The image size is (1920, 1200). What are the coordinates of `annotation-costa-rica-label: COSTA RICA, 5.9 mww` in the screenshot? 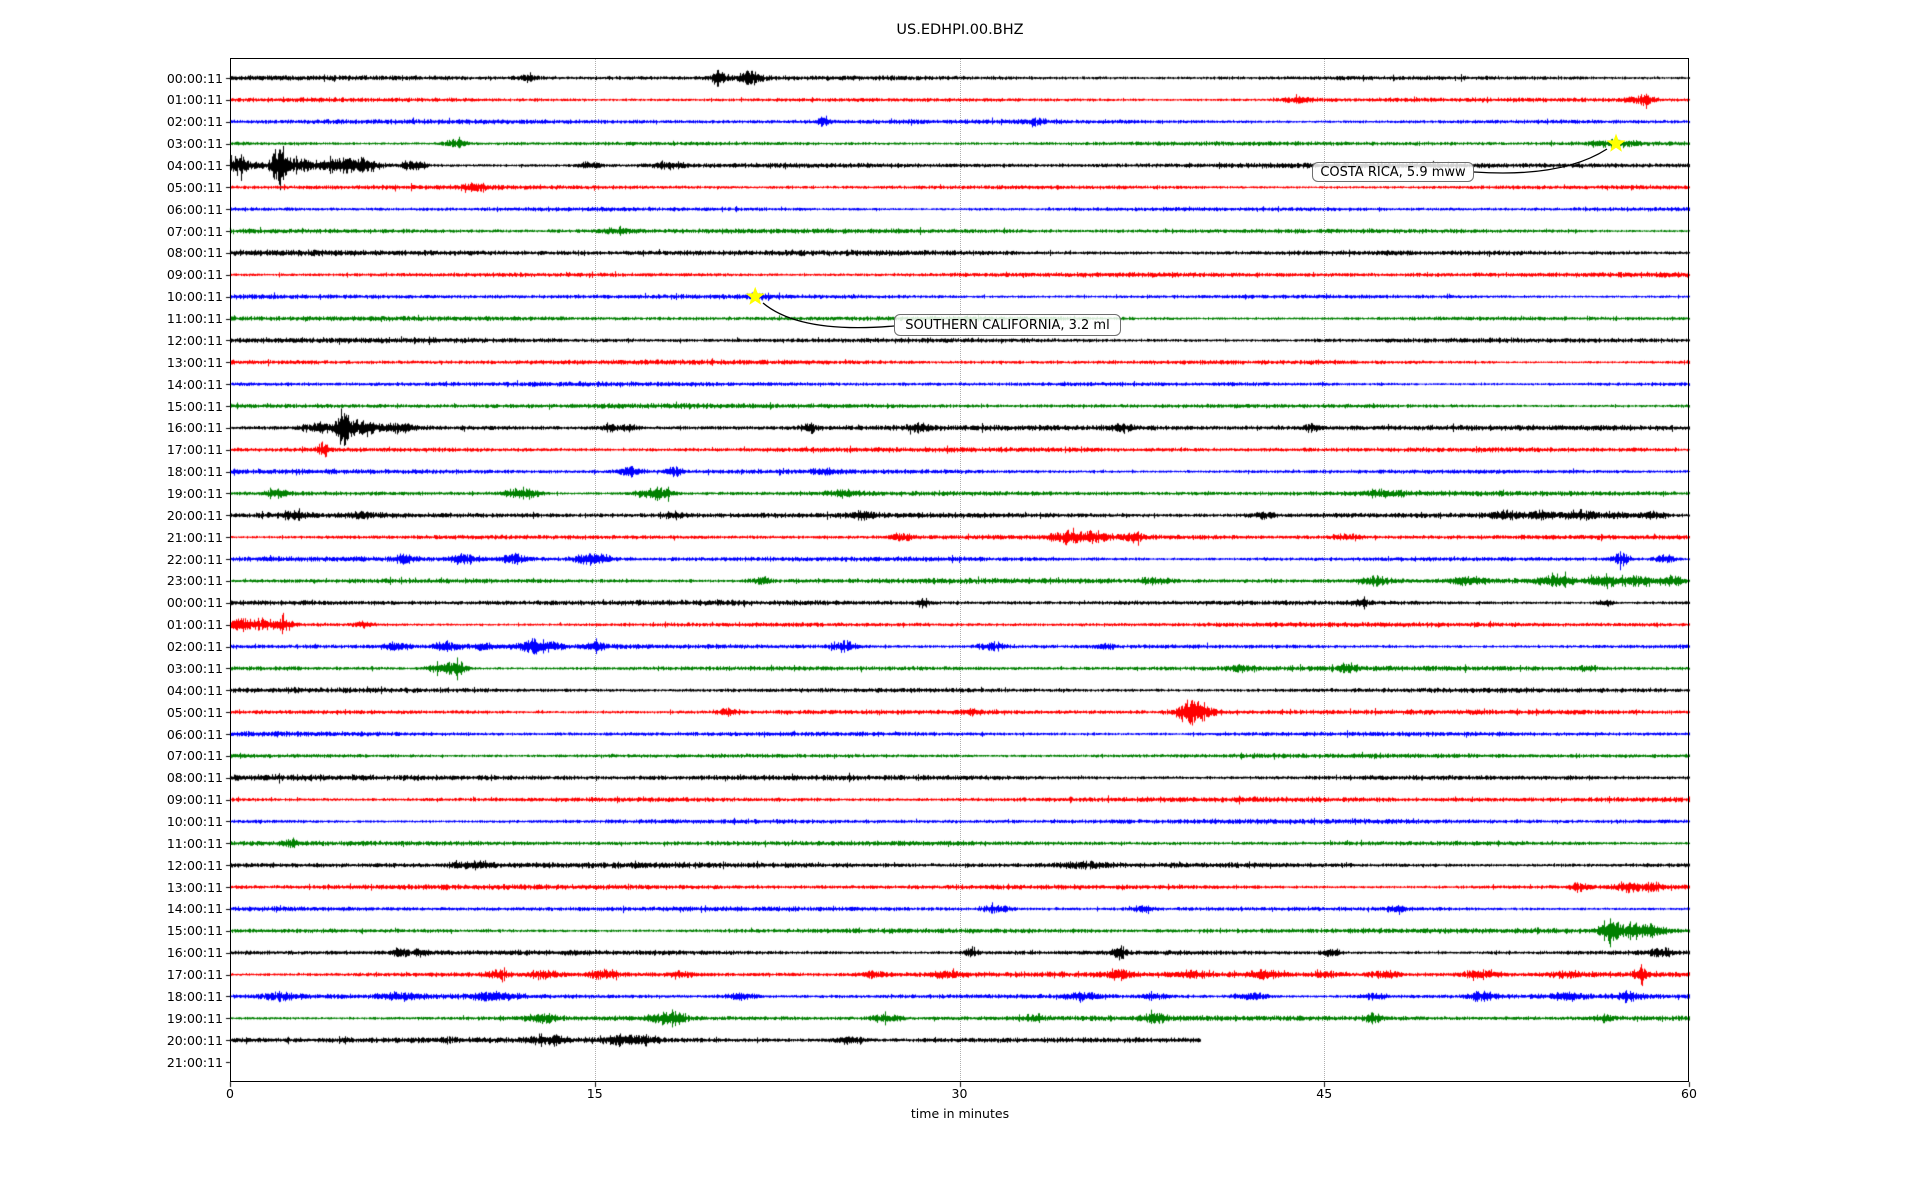 It's located at (1393, 172).